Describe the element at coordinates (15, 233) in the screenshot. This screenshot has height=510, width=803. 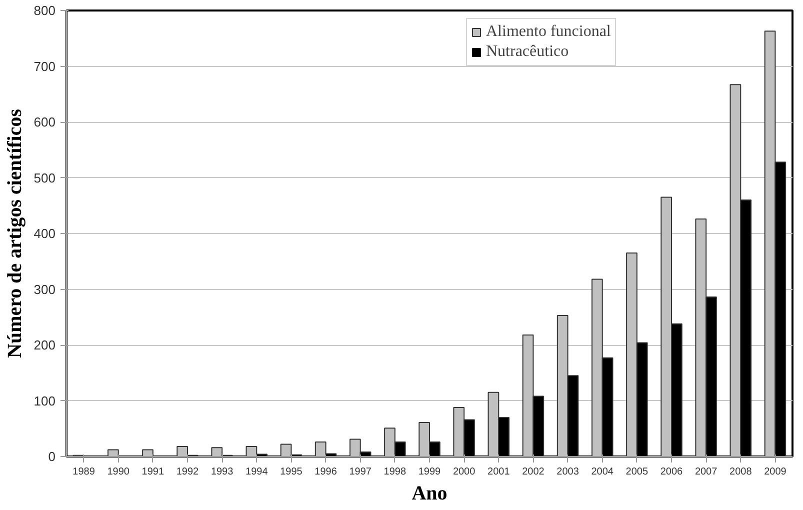
I see `y-axis-title: Número de artigos científicos` at that location.